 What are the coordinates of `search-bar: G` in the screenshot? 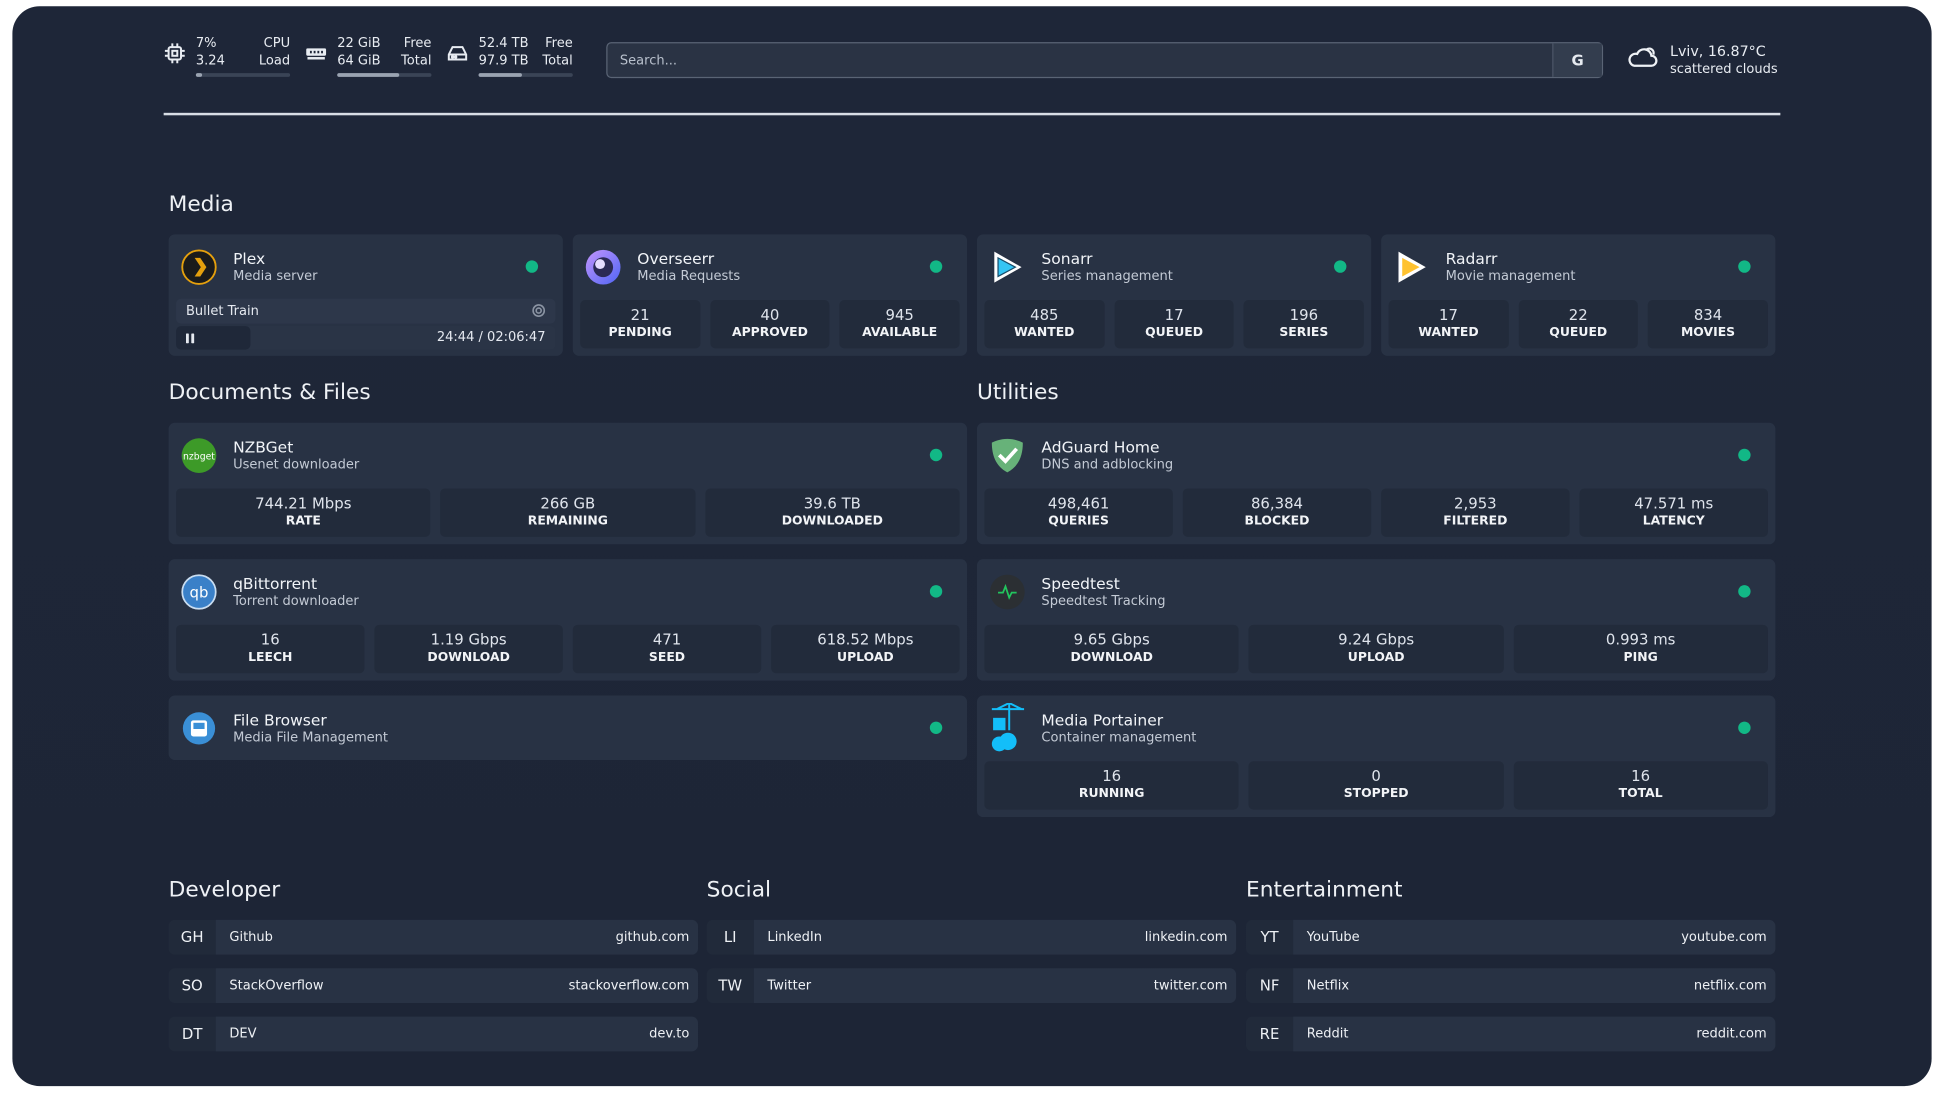 It's located at (1105, 60).